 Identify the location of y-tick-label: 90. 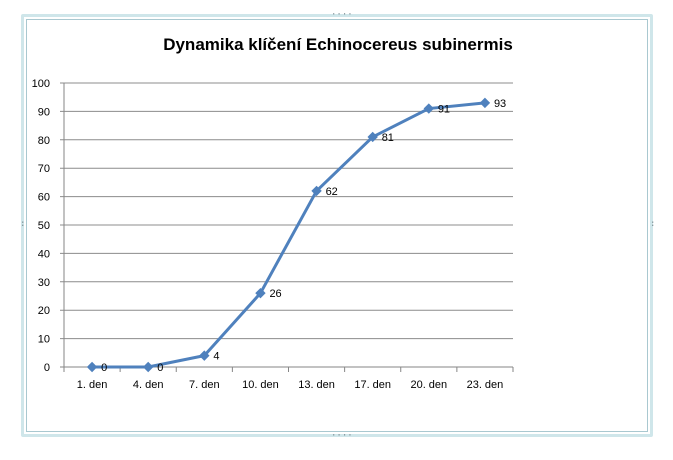
(44, 112).